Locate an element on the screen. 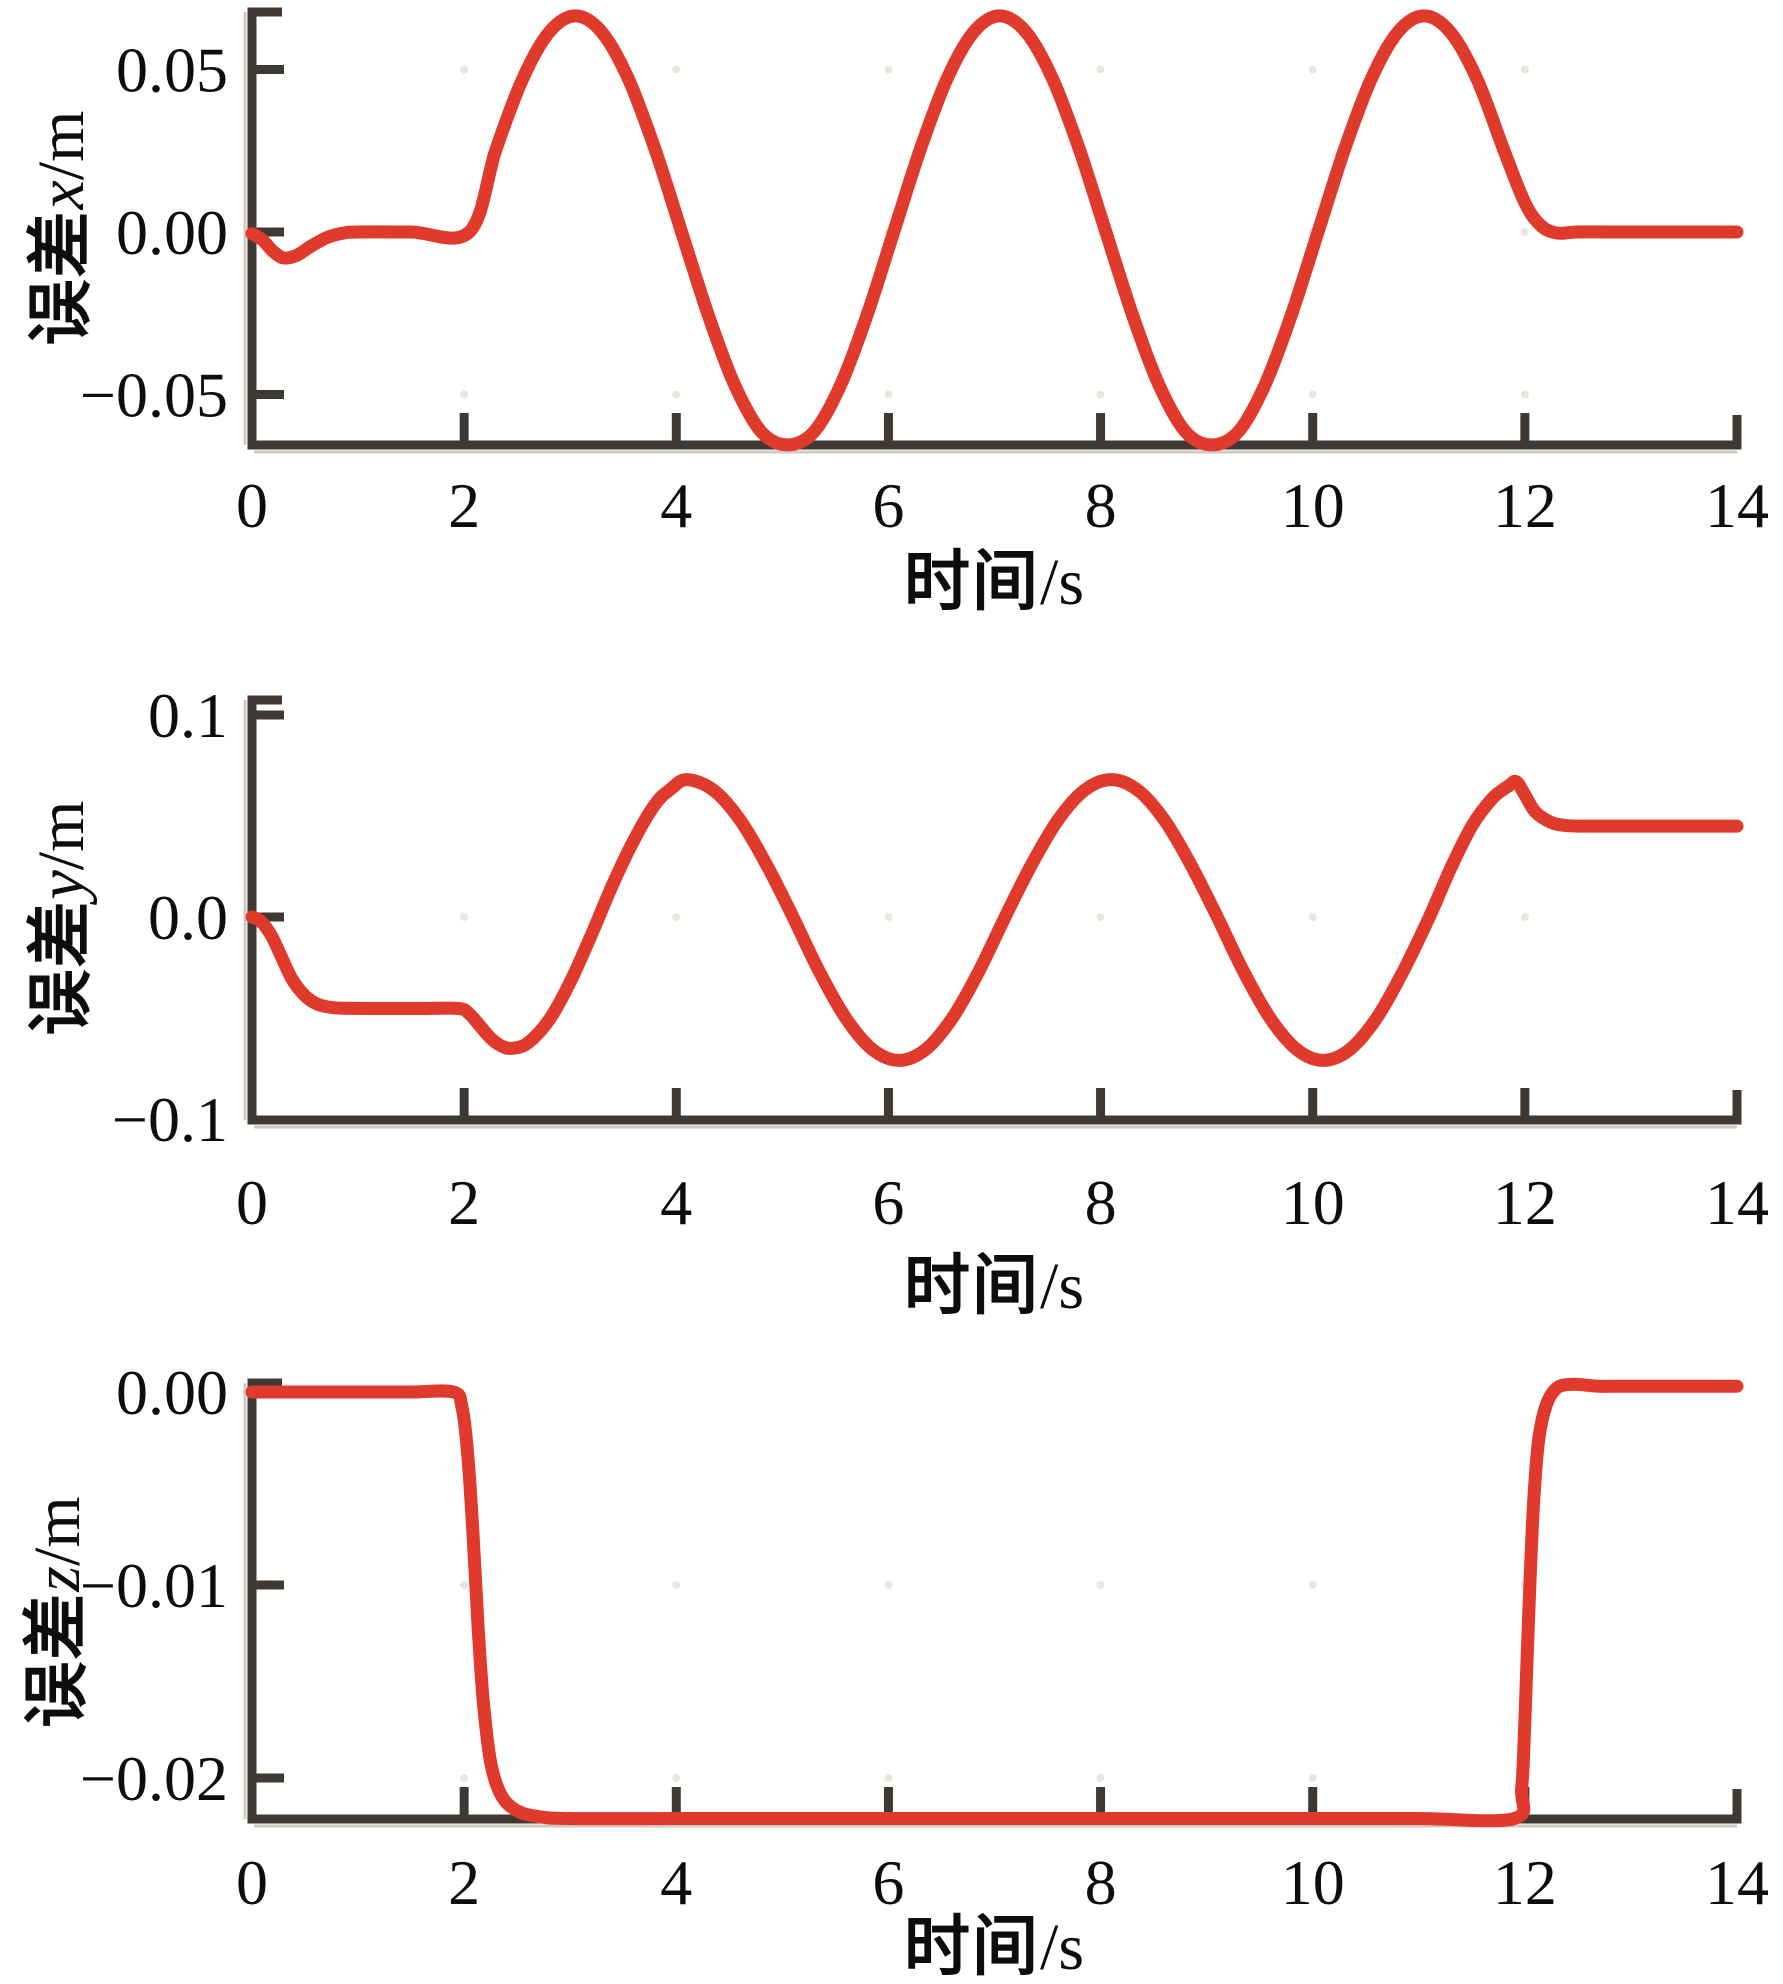 The width and height of the screenshot is (1783, 1984). x-axis-label-time-1: 时间/s is located at coordinates (994, 583).